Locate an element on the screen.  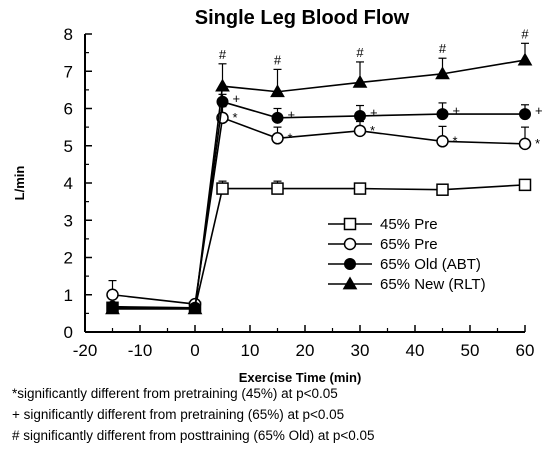
y-tick-label: 2 is located at coordinates (68, 258).